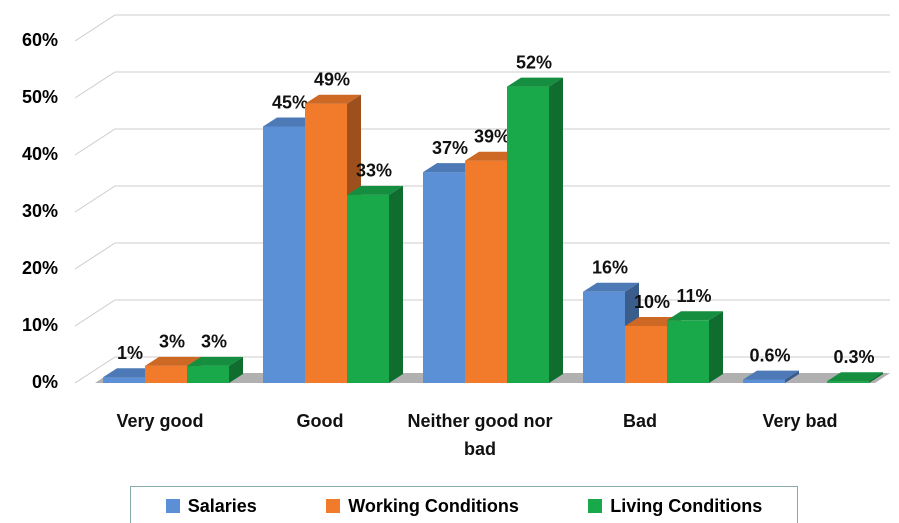 The width and height of the screenshot is (899, 523). Describe the element at coordinates (40, 97) in the screenshot. I see `y-tick-label: 50%` at that location.